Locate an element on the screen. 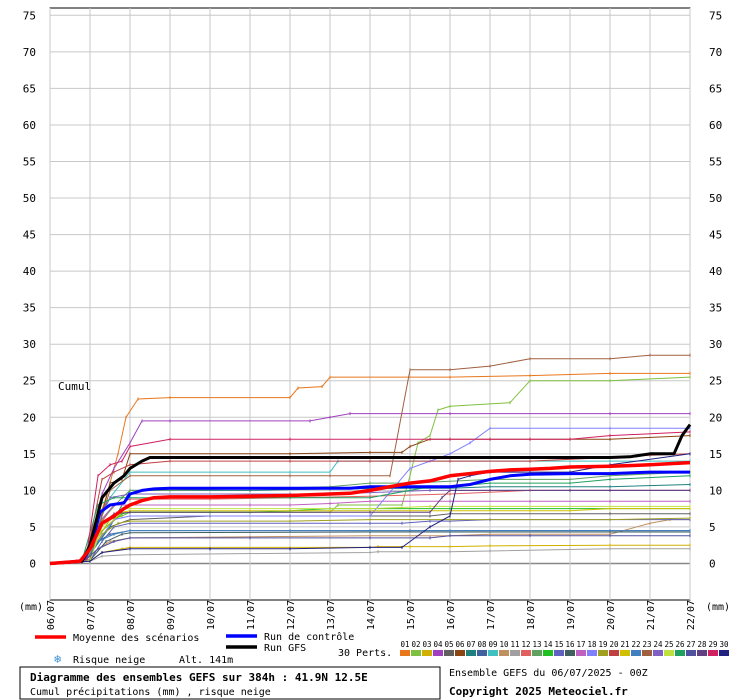 This screenshot has width=740, height=700. pert-number: 24 is located at coordinates (658, 644).